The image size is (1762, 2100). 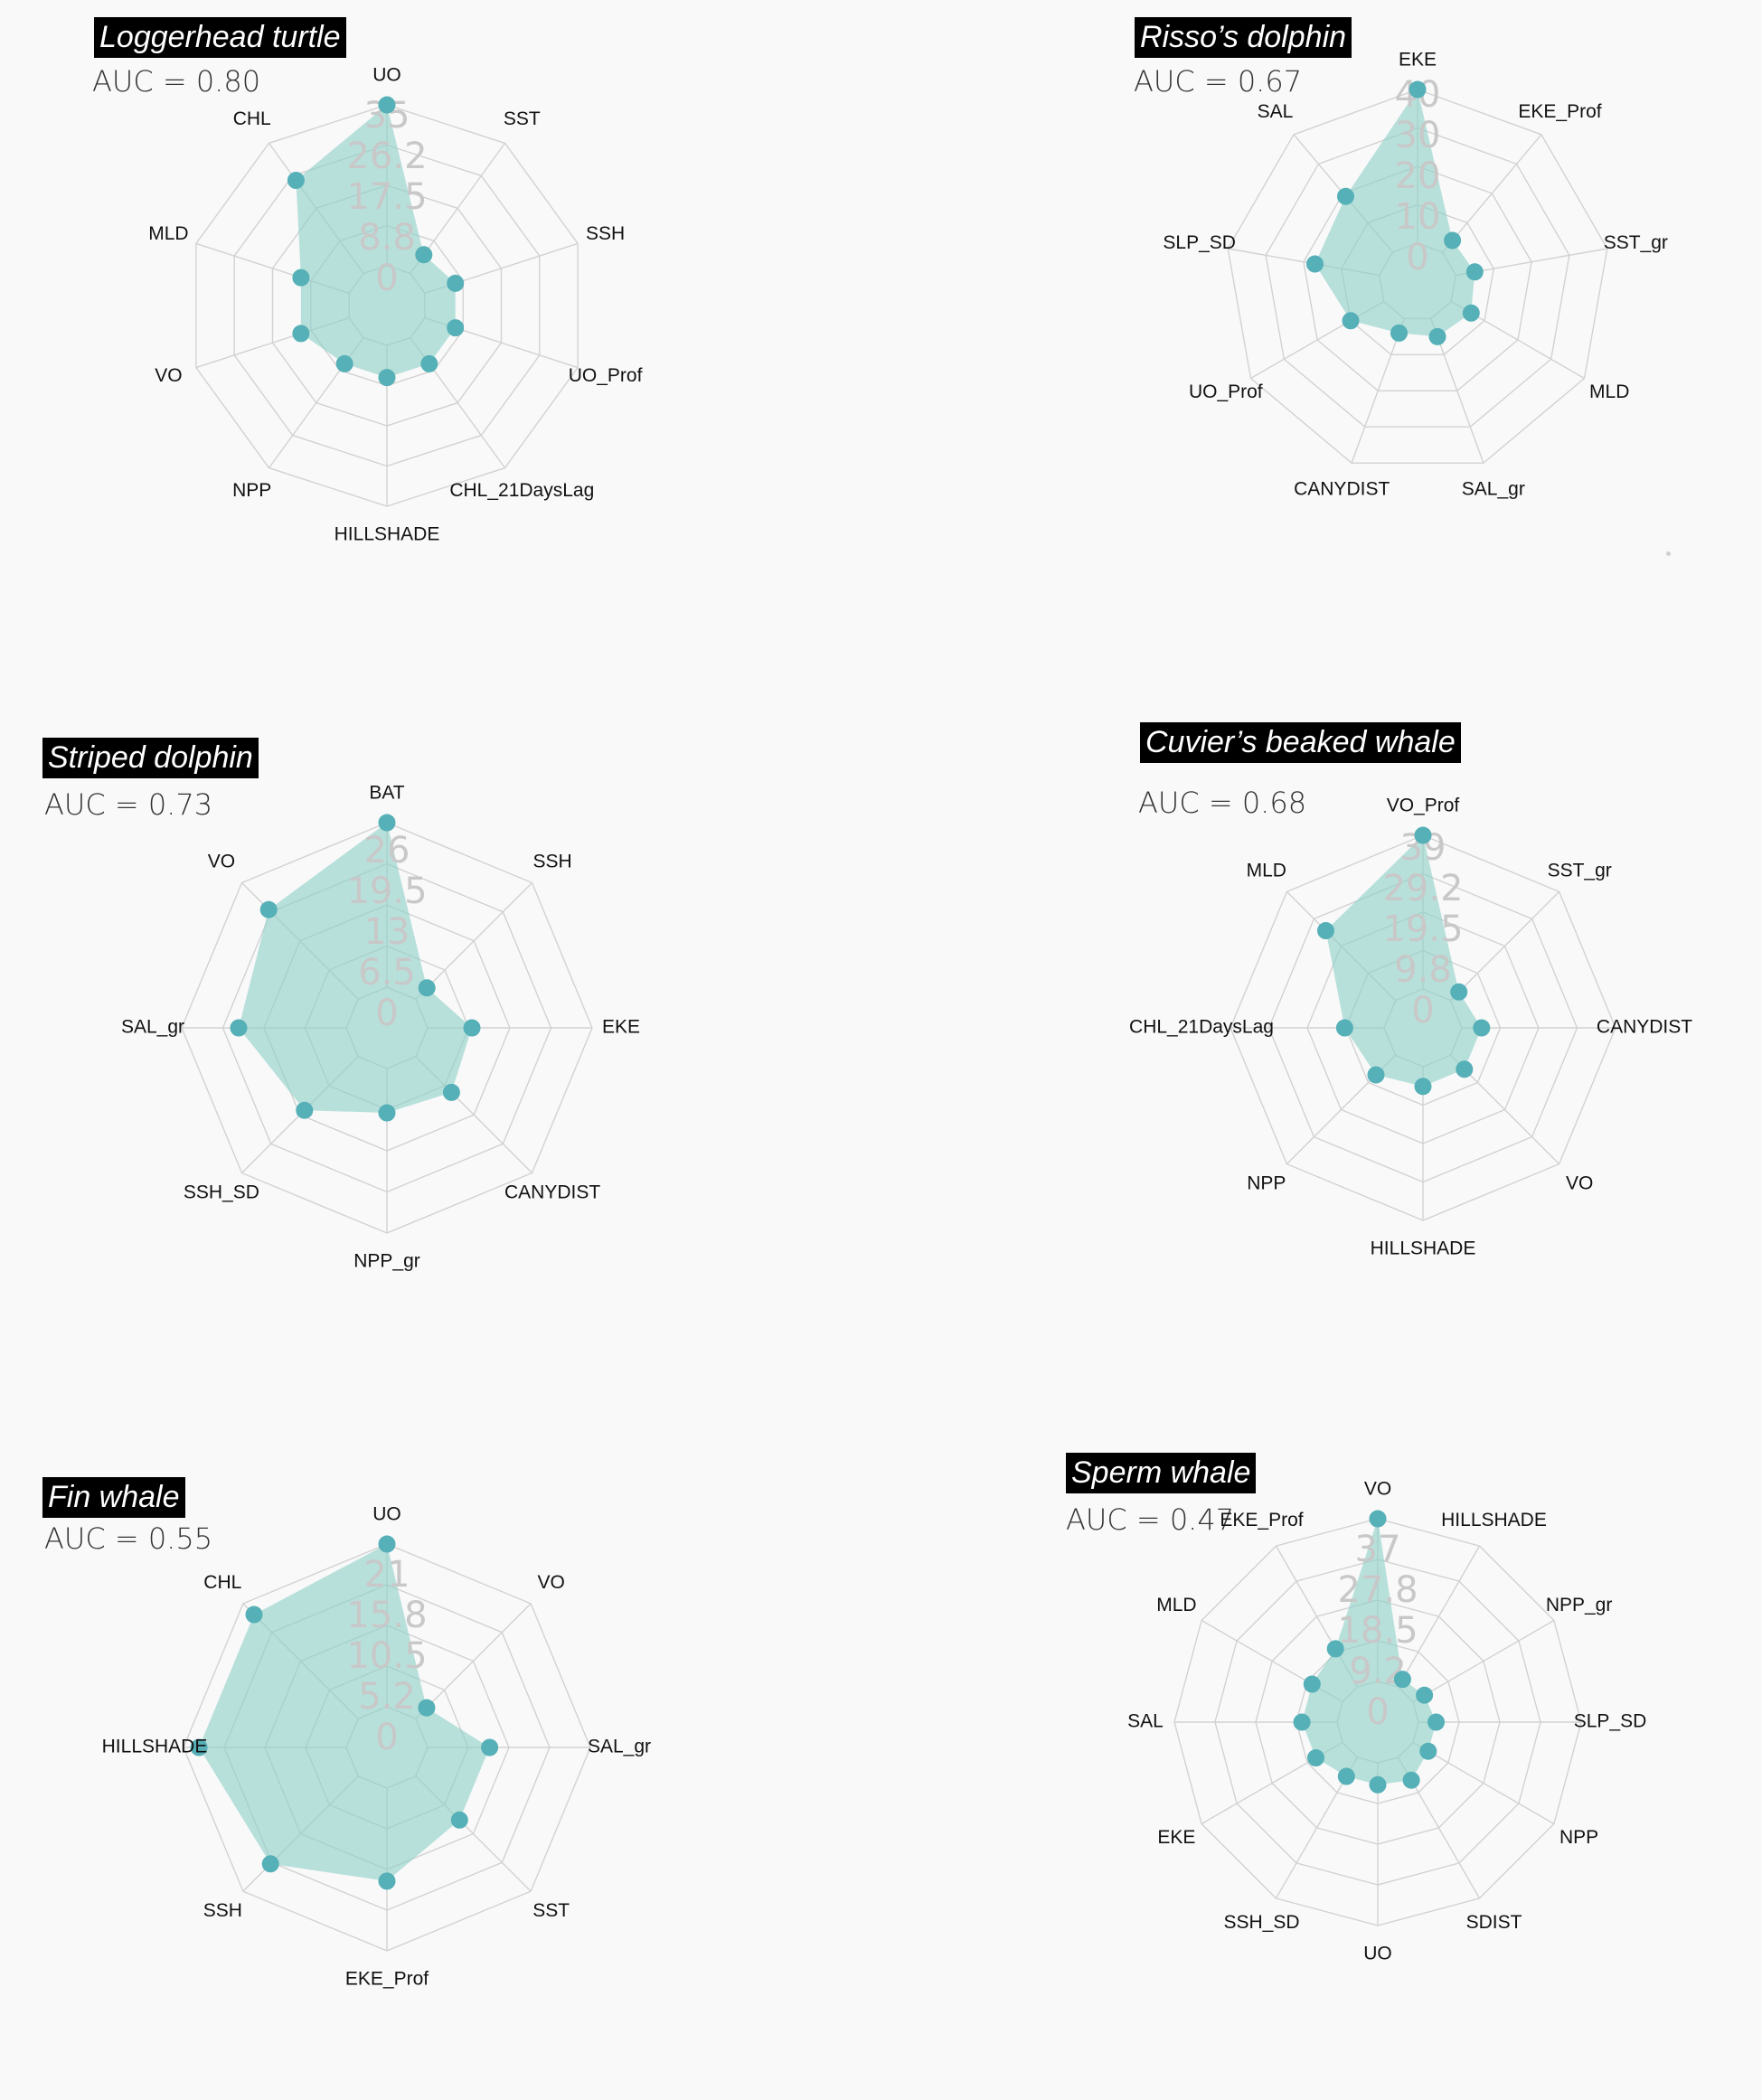 I want to click on grid-ring, so click(x=1417, y=277).